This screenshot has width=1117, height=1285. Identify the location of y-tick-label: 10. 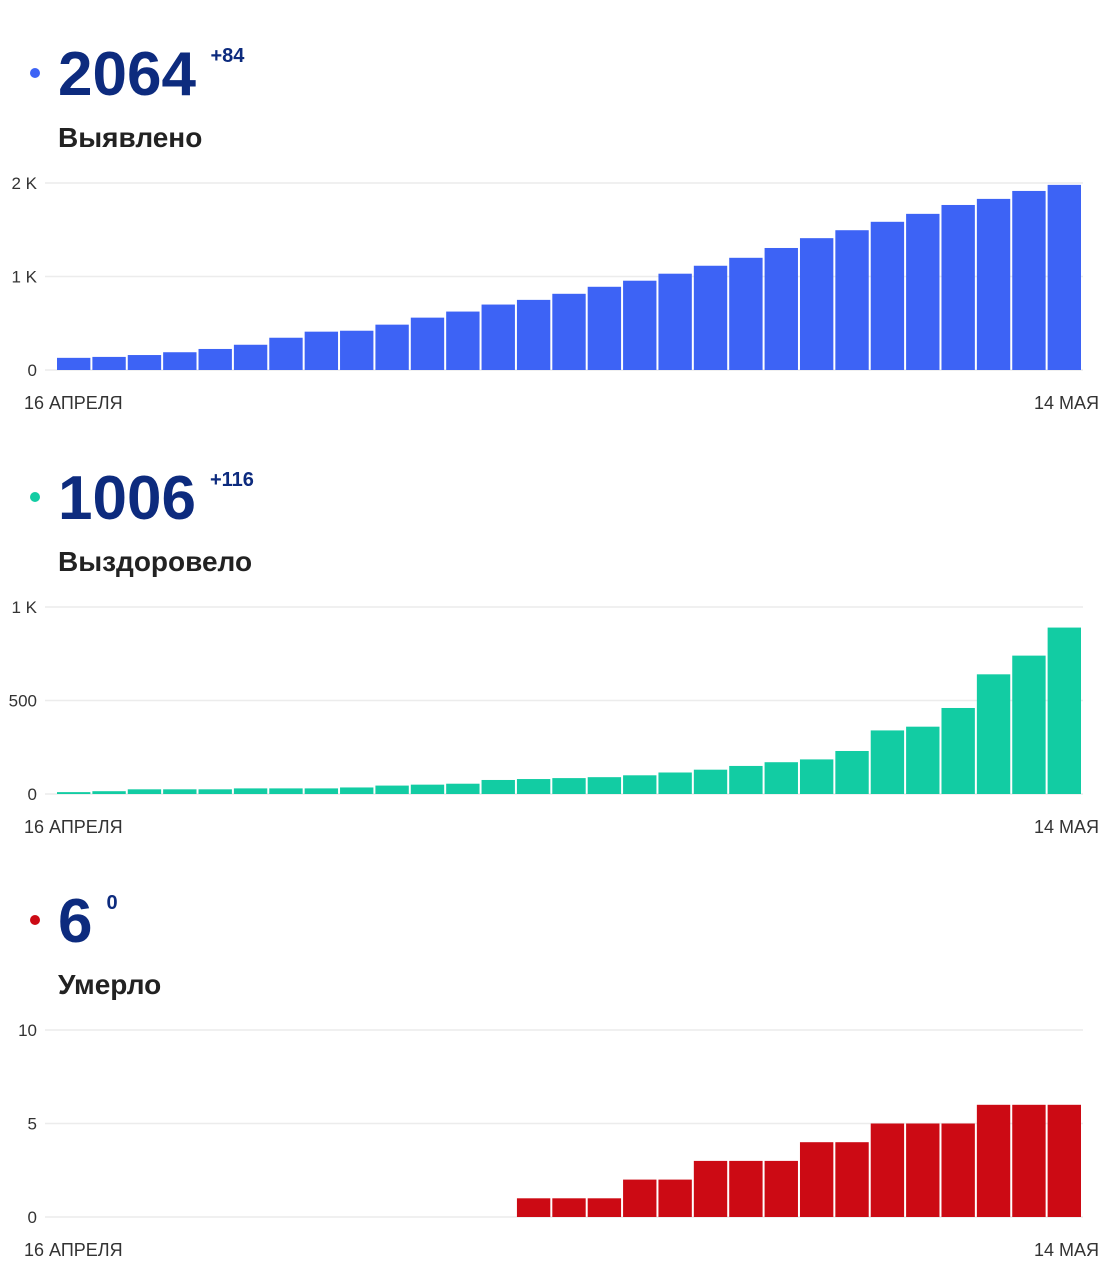
(27, 1030).